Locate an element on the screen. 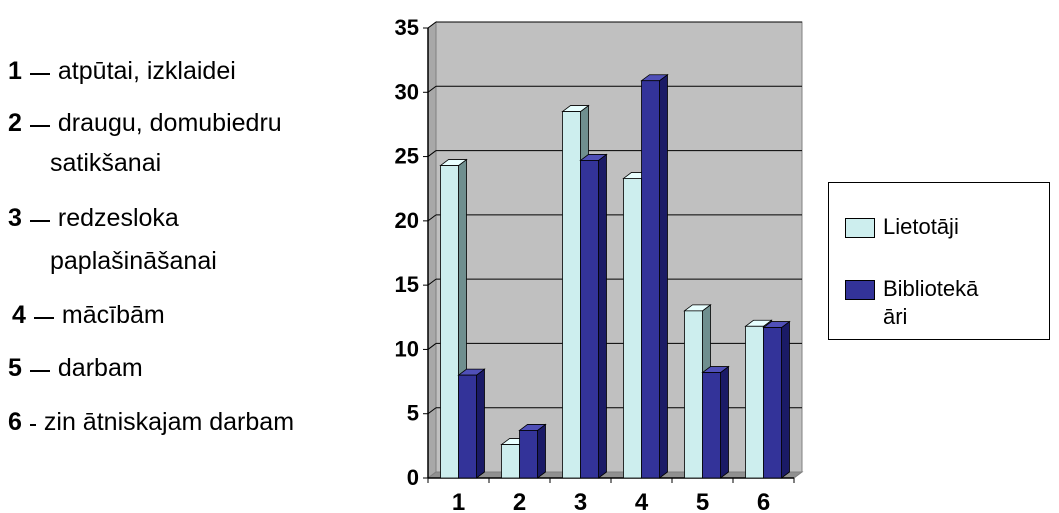  key-item-5: 5 darbam is located at coordinates (75, 368).